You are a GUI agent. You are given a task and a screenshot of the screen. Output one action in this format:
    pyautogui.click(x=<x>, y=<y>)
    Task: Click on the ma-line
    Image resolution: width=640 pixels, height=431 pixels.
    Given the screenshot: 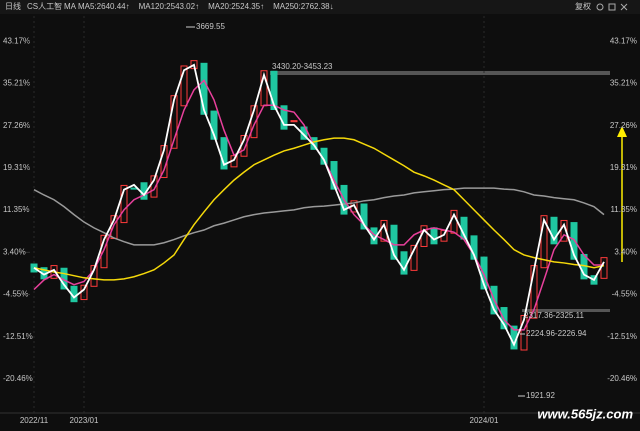 What is the action you would take?
    pyautogui.click(x=319, y=216)
    